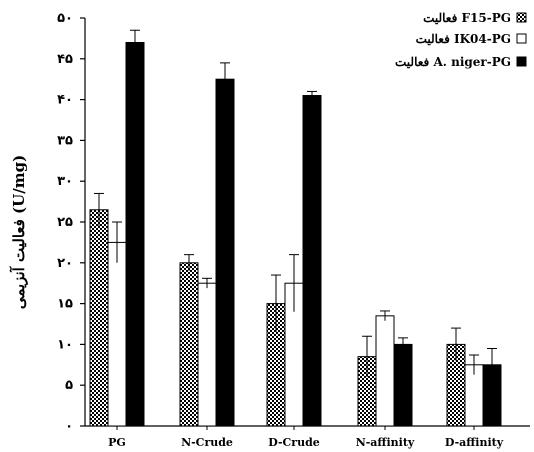  What do you see at coordinates (294, 442) in the screenshot?
I see `x-tick-label: D-Crude` at bounding box center [294, 442].